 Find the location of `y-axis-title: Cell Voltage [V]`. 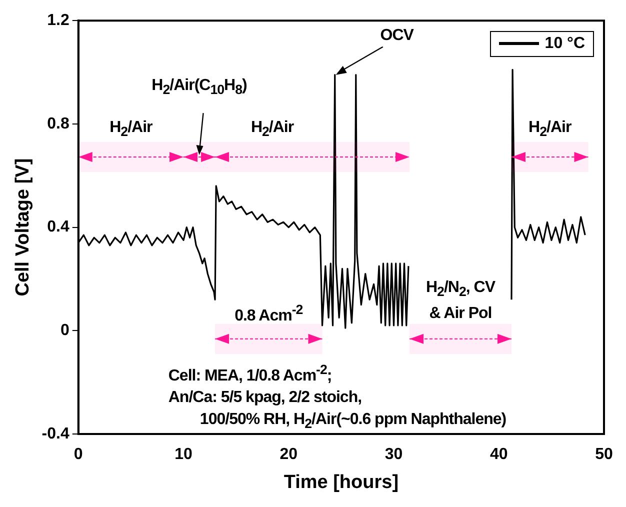

y-axis-title: Cell Voltage [V] is located at coordinates (23, 227).